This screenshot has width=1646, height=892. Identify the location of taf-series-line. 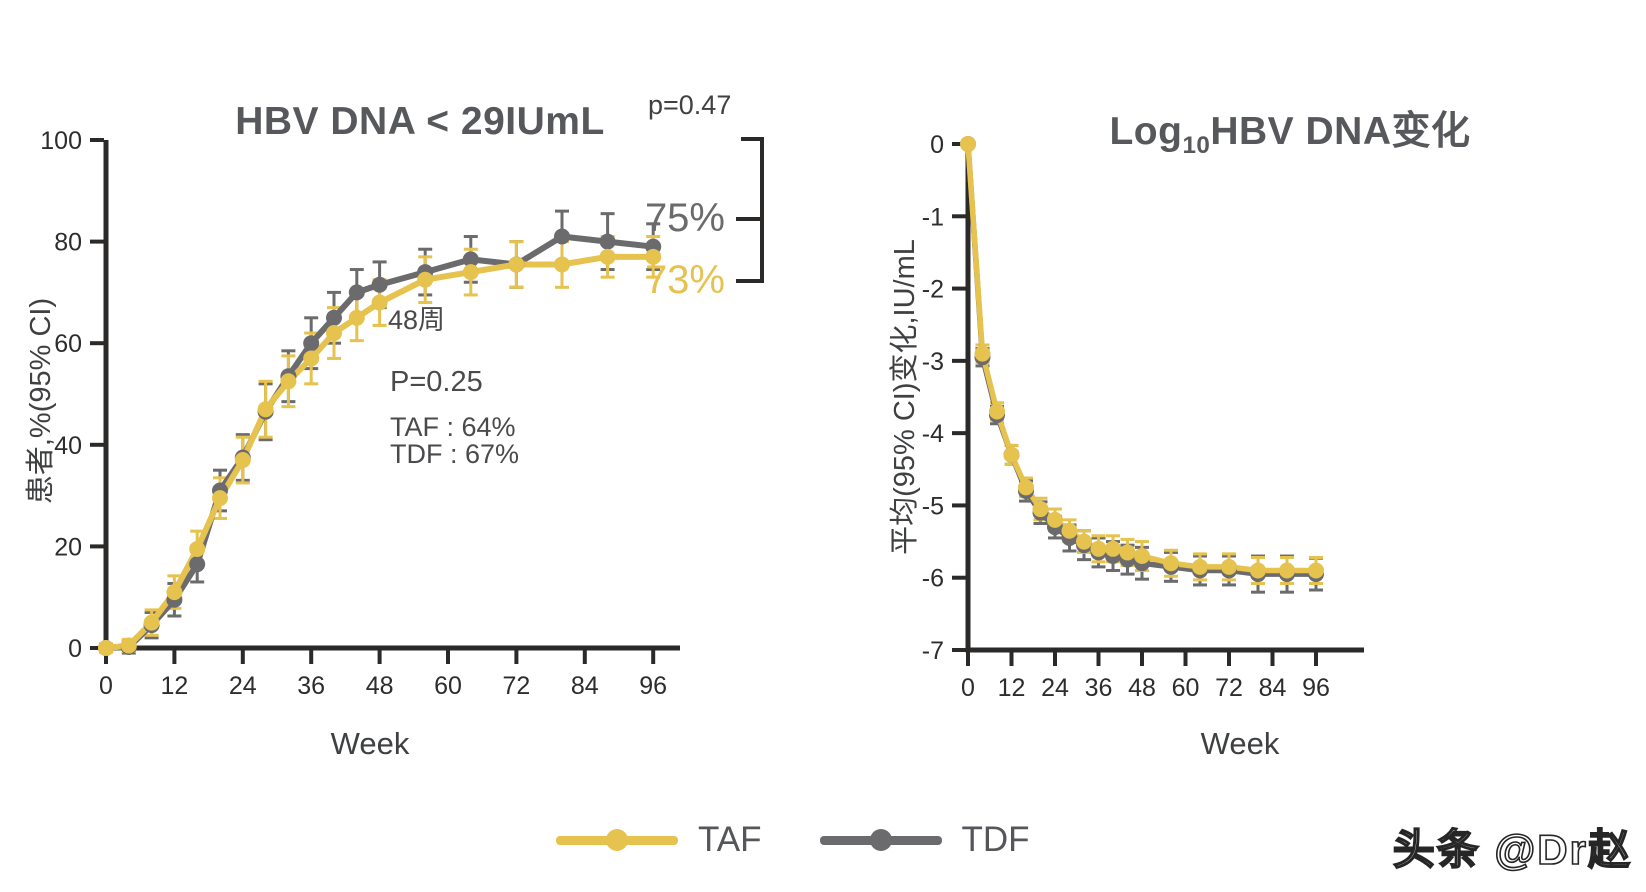
(1142, 357).